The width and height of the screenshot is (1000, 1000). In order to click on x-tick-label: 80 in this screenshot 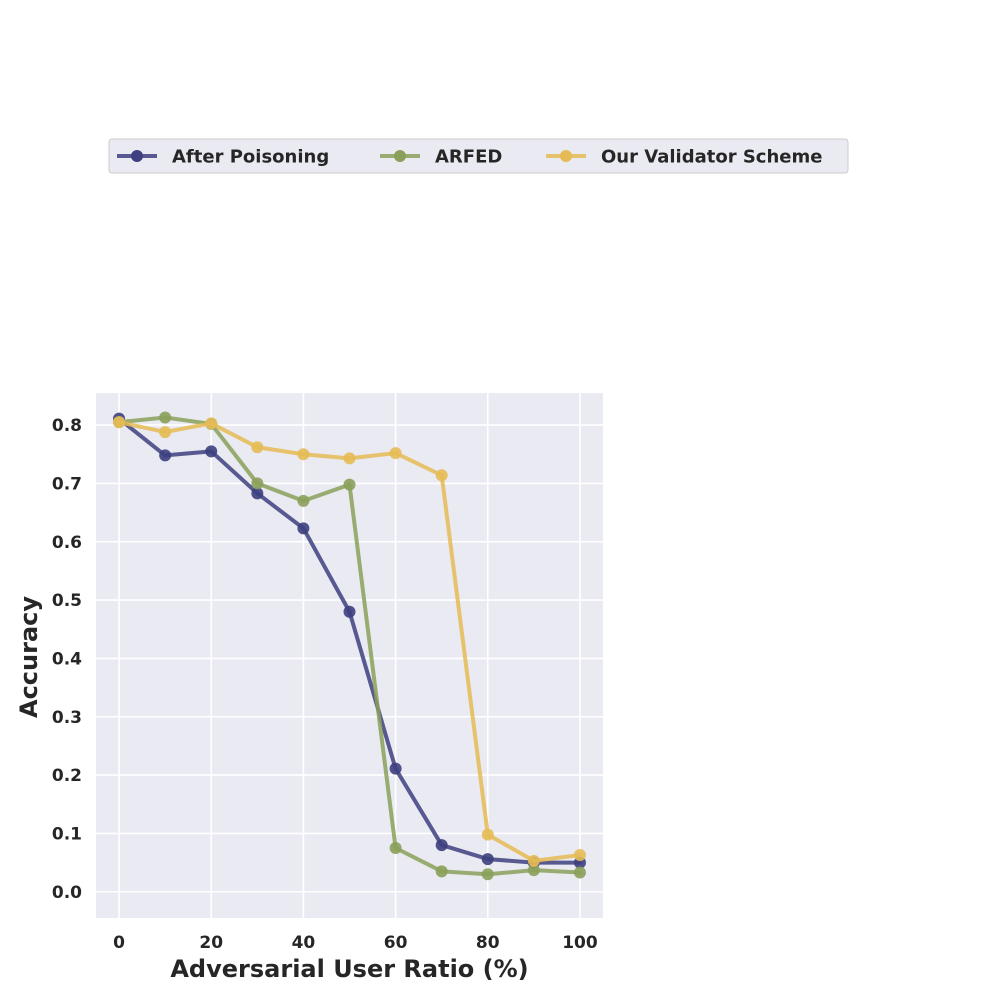, I will do `click(488, 943)`.